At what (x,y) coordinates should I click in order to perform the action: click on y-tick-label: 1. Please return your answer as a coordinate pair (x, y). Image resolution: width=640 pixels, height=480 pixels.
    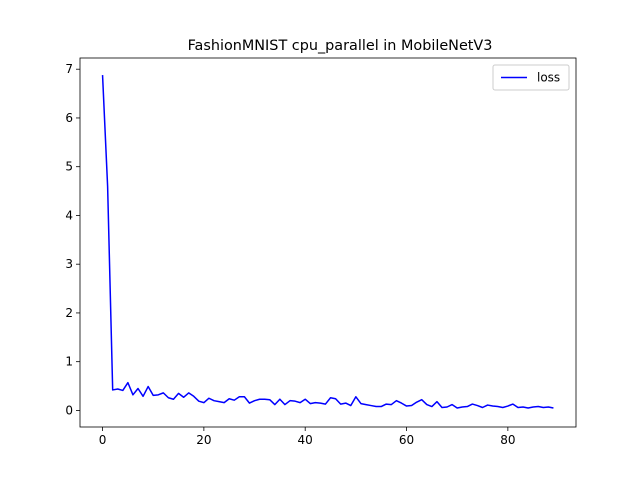
    Looking at the image, I should click on (69, 362).